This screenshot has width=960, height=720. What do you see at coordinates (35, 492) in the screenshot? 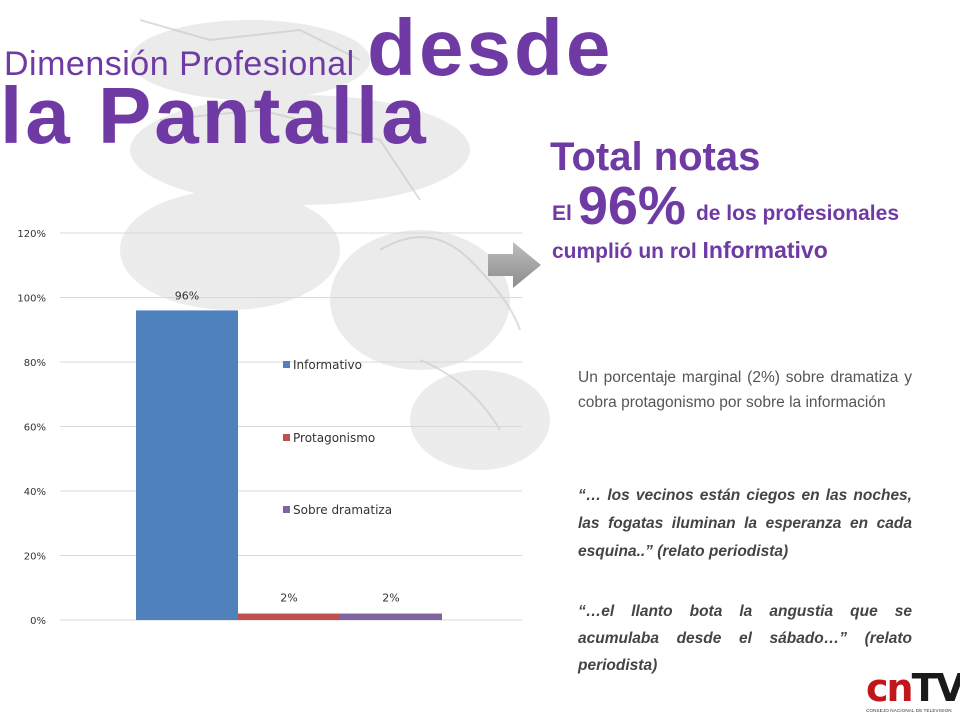
I see `y-tick-label: 40%` at bounding box center [35, 492].